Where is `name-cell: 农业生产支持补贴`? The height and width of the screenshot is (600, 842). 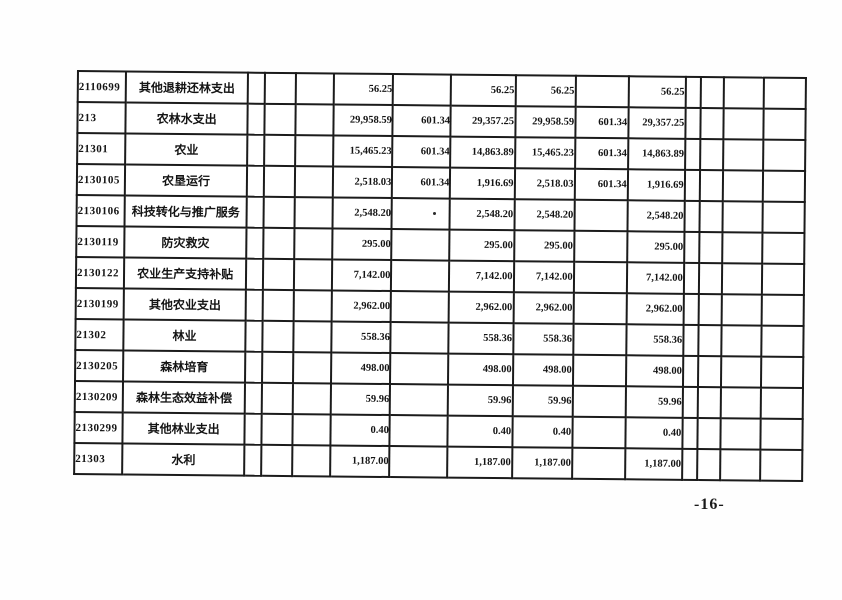 name-cell: 农业生产支持补贴 is located at coordinates (185, 273).